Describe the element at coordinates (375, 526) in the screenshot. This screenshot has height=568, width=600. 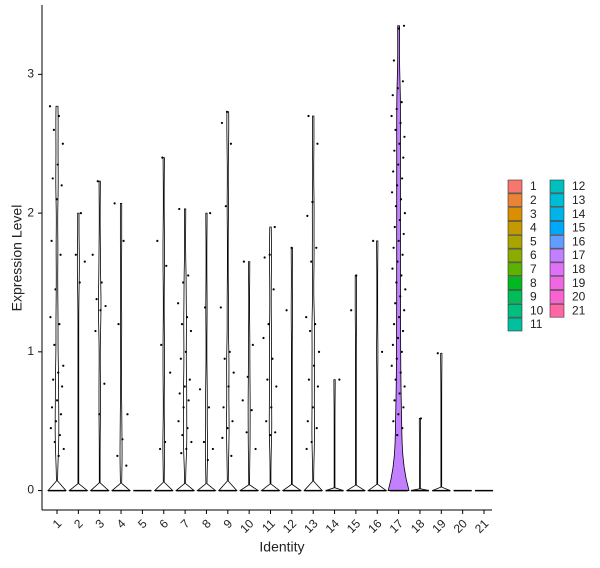
I see `x-tick-label: 16` at that location.